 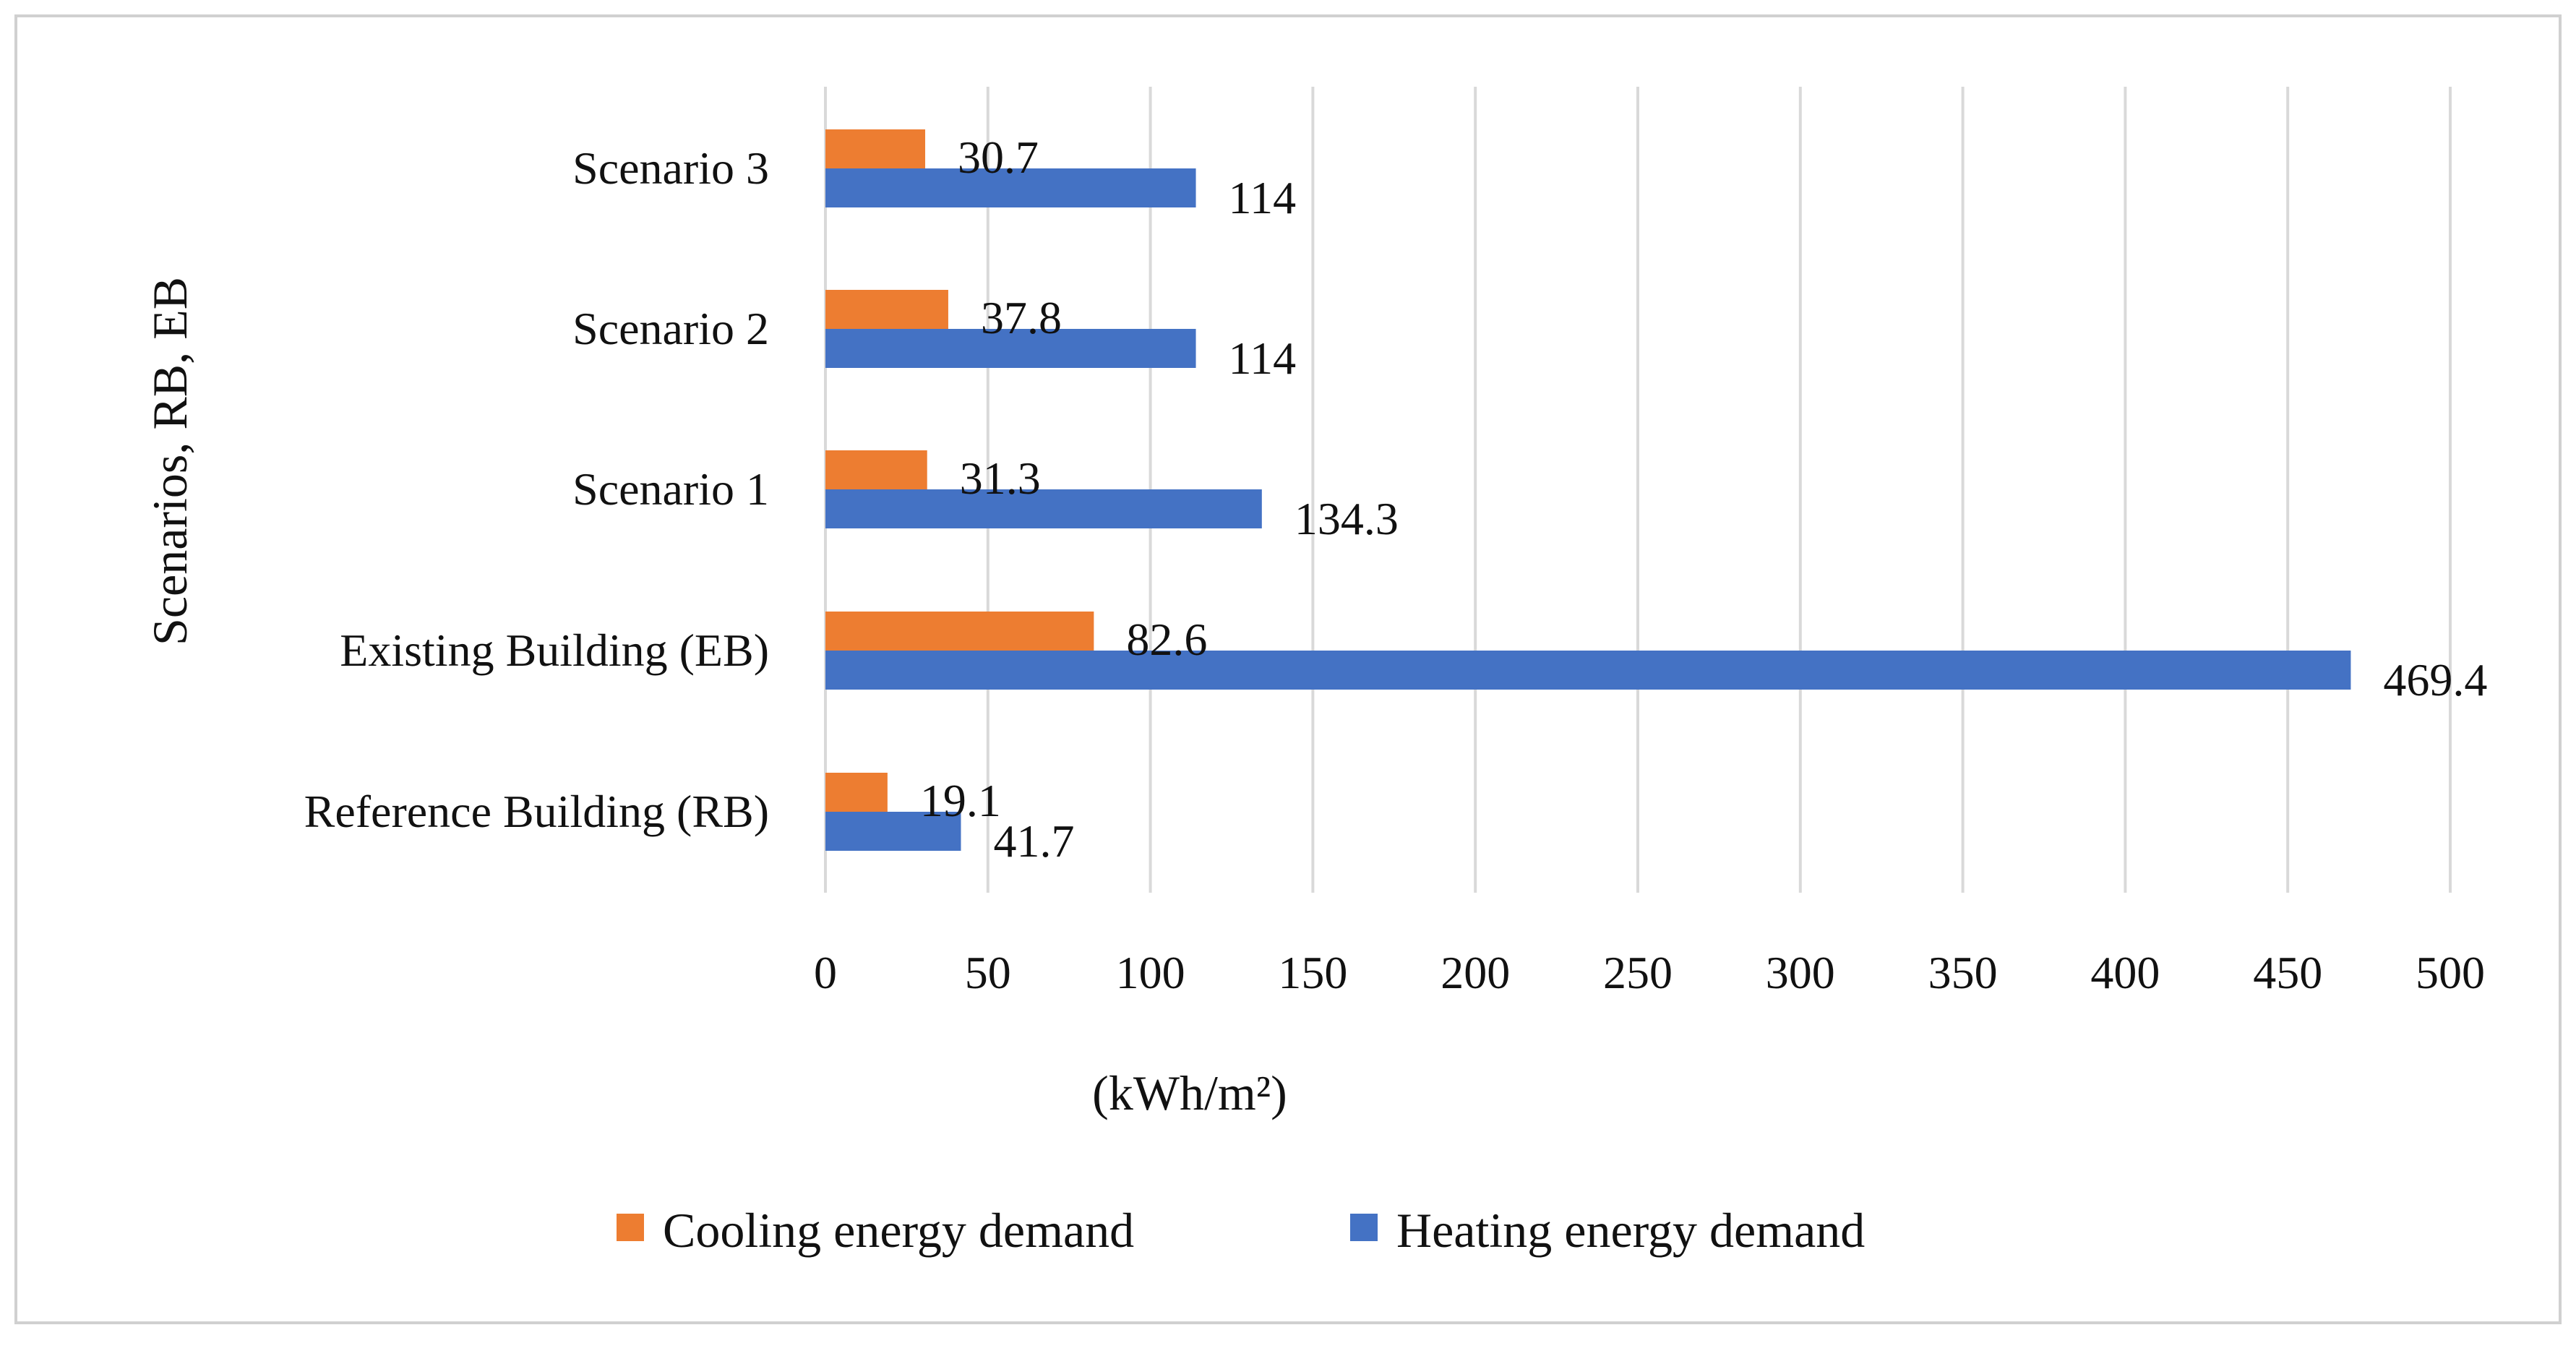 I want to click on x-tick-labels: 0 50 100 150 200 250 300 350 400 450 500, so click(x=1650, y=972).